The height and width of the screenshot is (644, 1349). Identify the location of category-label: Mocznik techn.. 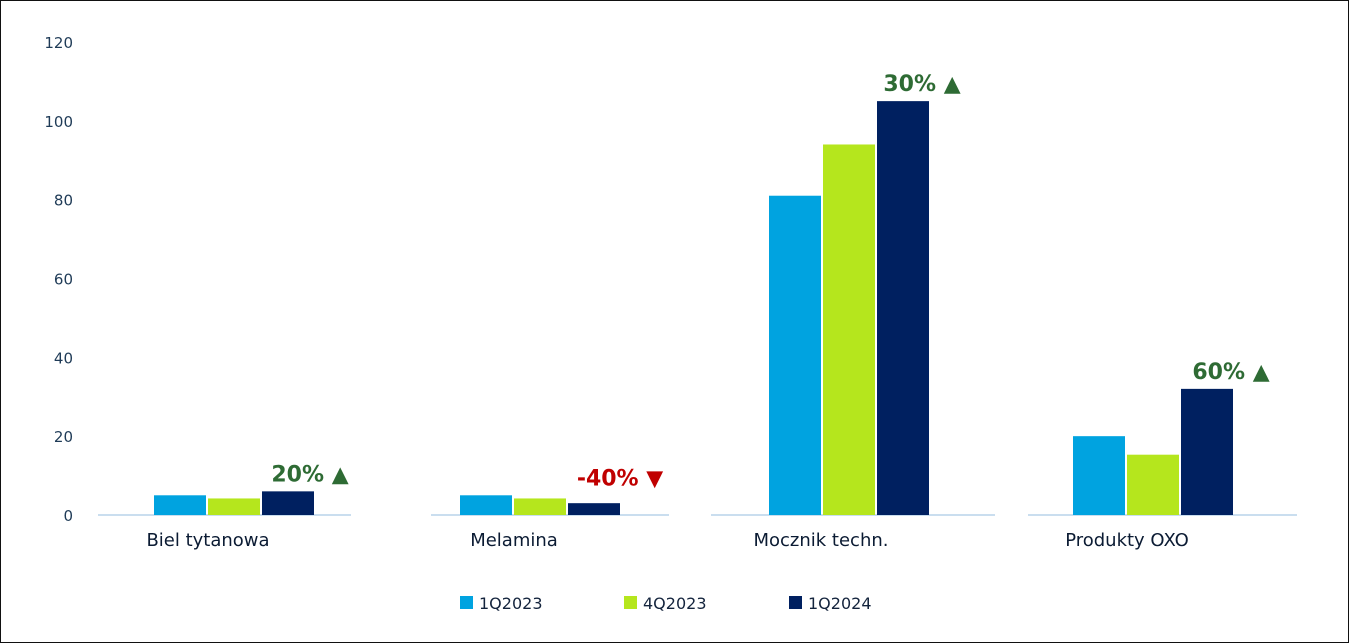
(820, 540).